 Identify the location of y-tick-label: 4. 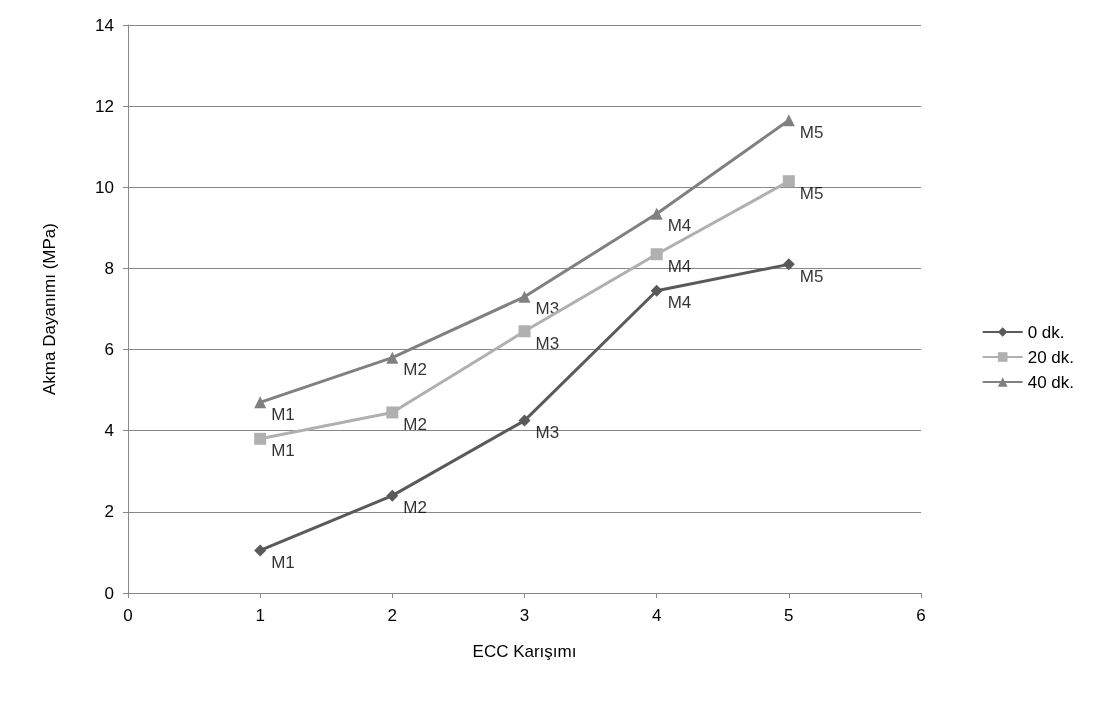
(109, 431).